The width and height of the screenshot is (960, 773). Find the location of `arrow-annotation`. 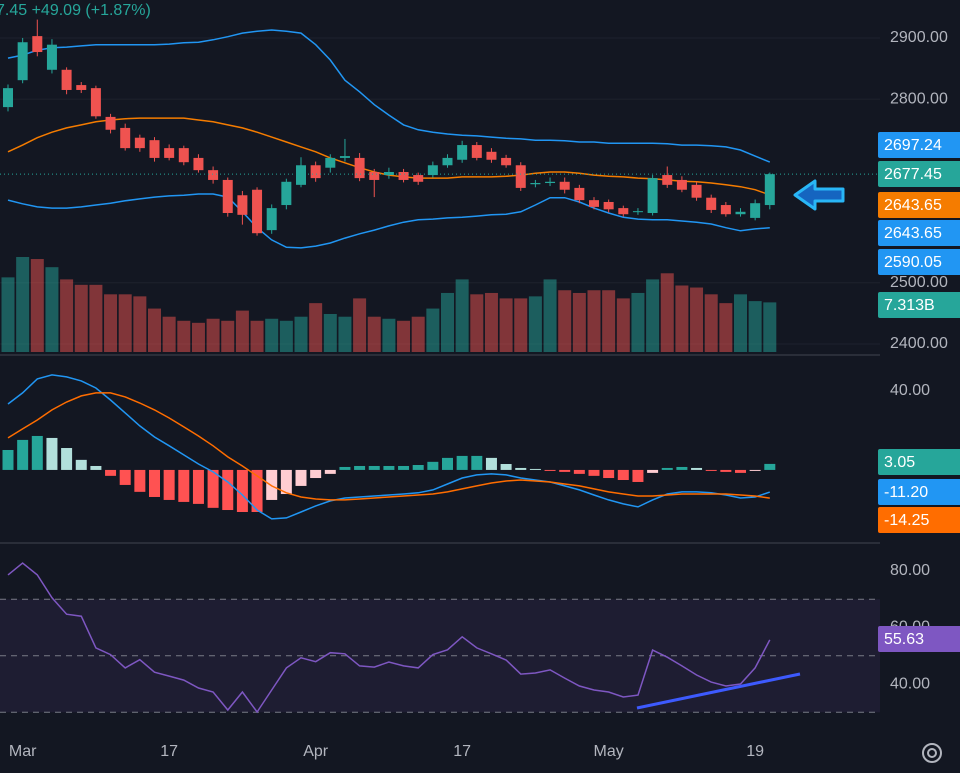

arrow-annotation is located at coordinates (819, 195).